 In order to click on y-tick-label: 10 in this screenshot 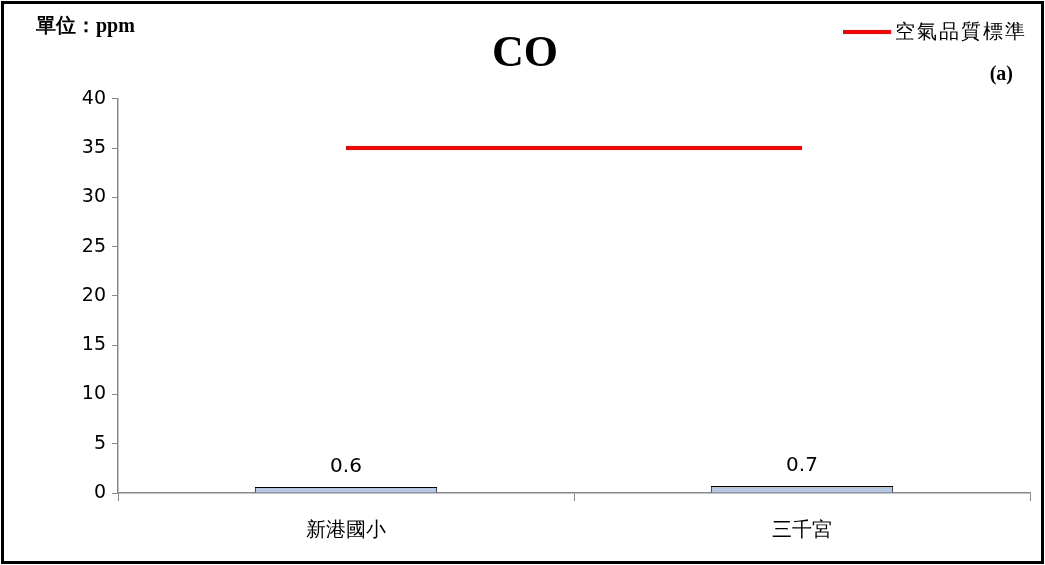, I will do `click(93, 392)`.